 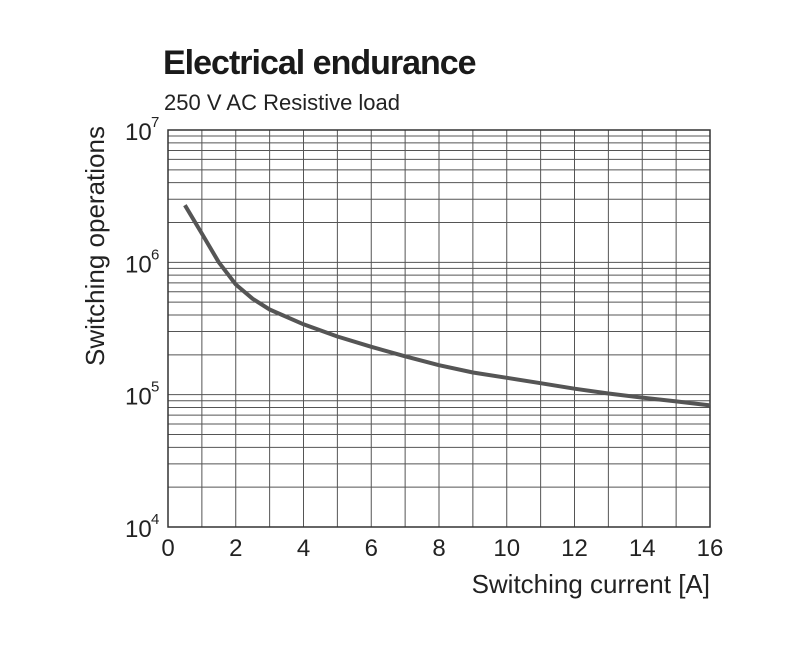 I want to click on y-tick-exponent: 4, so click(x=155, y=519).